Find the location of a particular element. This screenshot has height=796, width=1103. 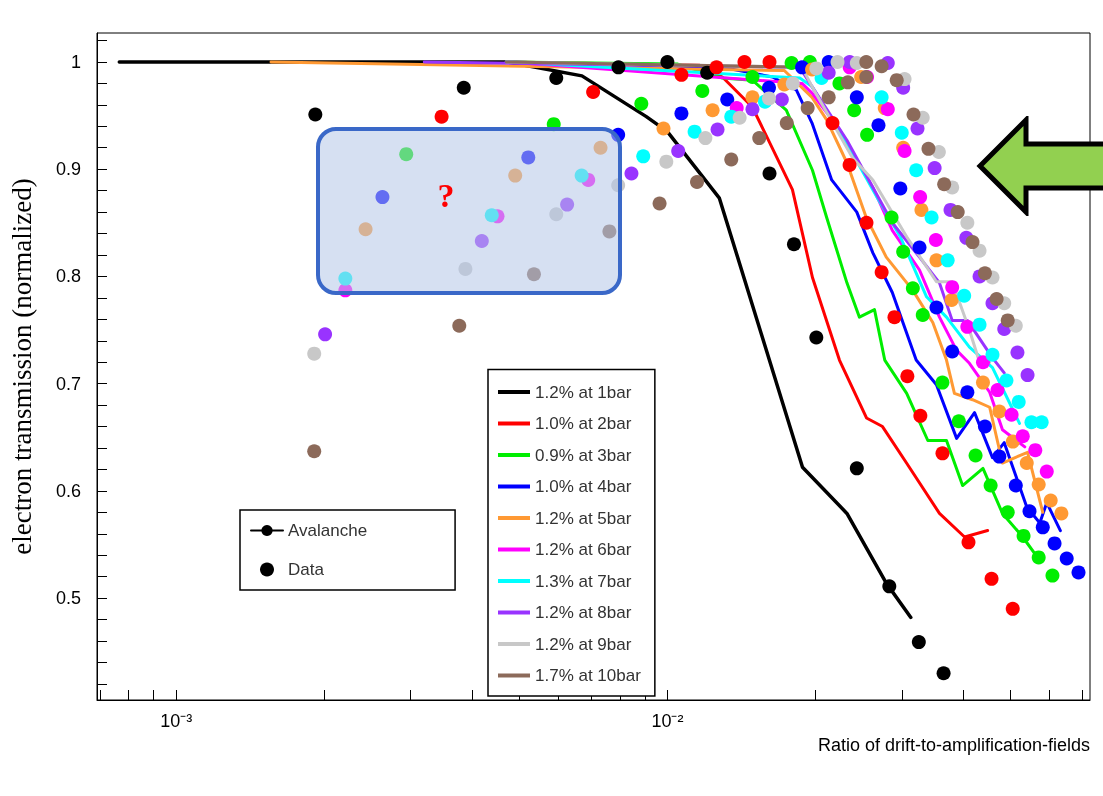

legend-label: 1.0% at 4bar is located at coordinates (583, 486).